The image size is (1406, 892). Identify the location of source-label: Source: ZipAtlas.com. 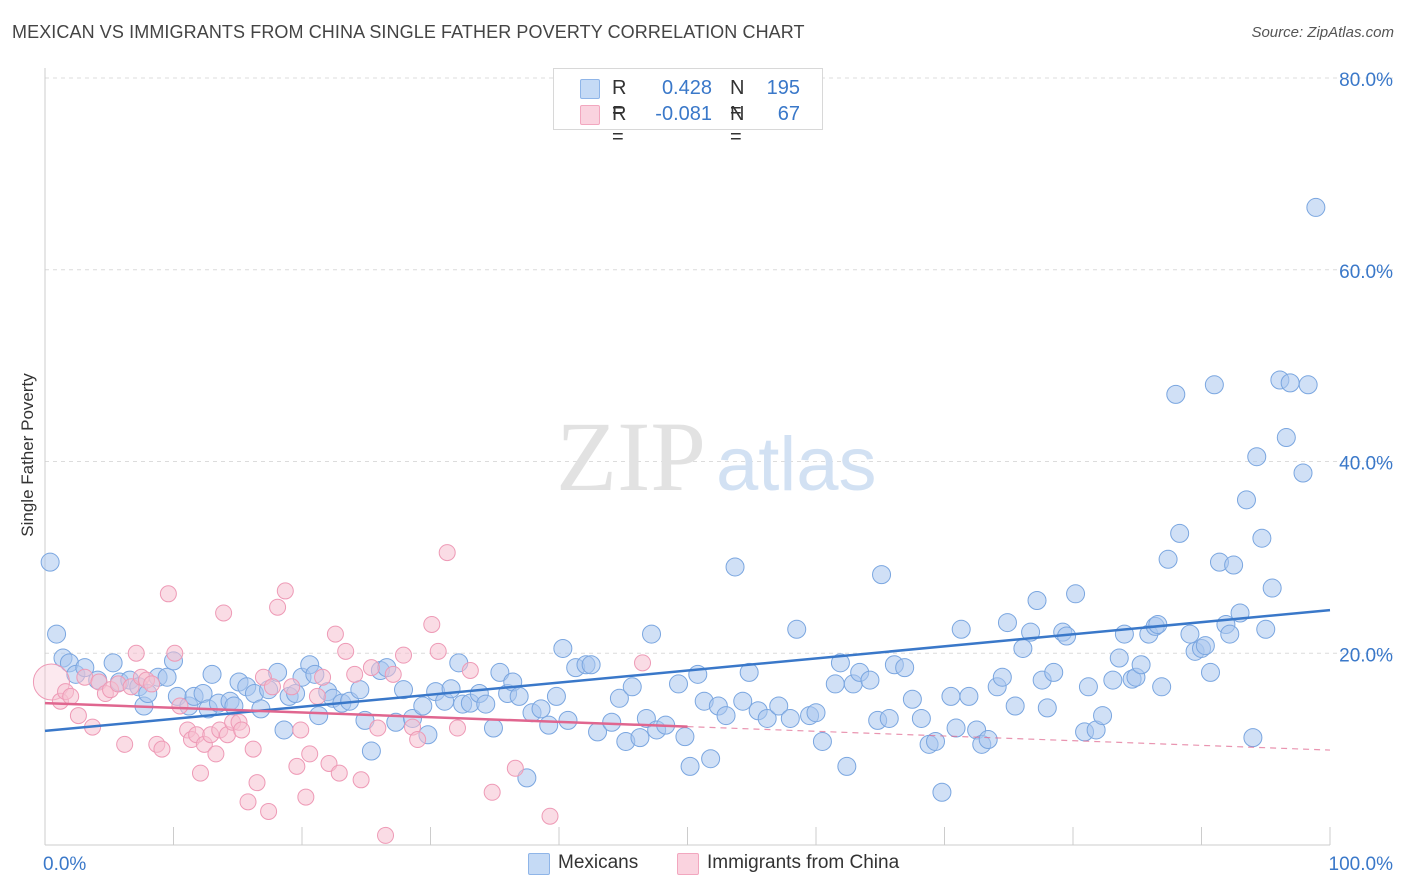
(1322, 32).